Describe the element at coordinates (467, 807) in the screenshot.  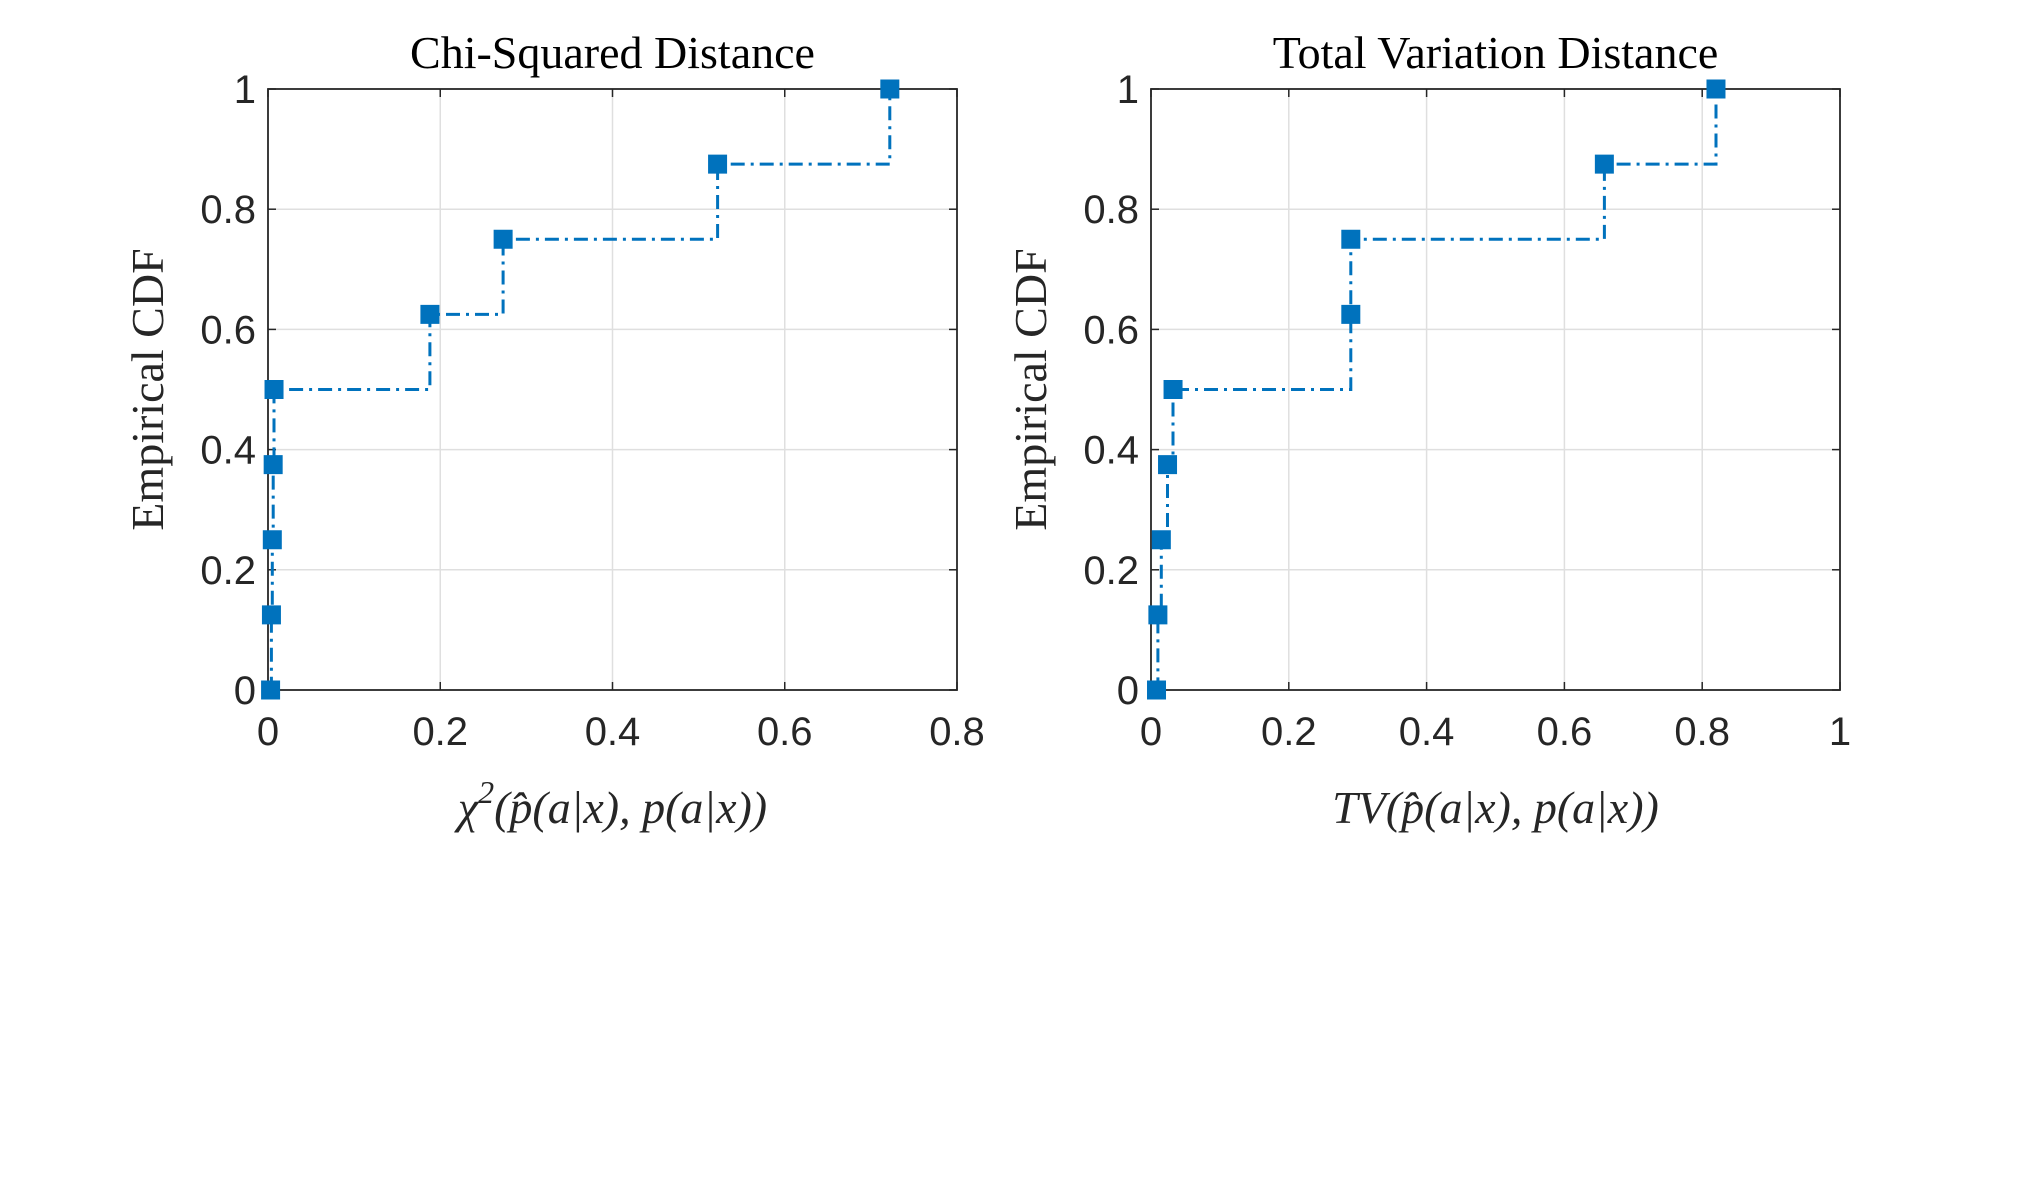
I see `x-axis-label-symbol: χ` at that location.